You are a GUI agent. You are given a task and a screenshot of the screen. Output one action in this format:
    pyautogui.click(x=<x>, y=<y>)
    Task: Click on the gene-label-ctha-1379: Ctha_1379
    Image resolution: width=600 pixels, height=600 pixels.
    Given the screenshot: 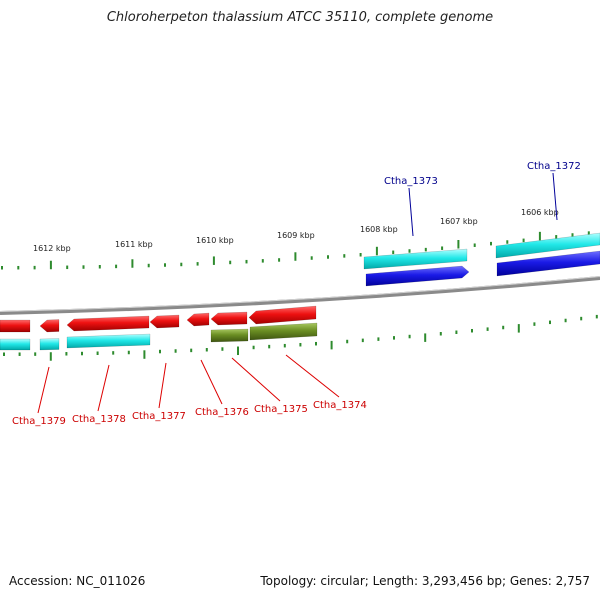 What is the action you would take?
    pyautogui.click(x=39, y=421)
    